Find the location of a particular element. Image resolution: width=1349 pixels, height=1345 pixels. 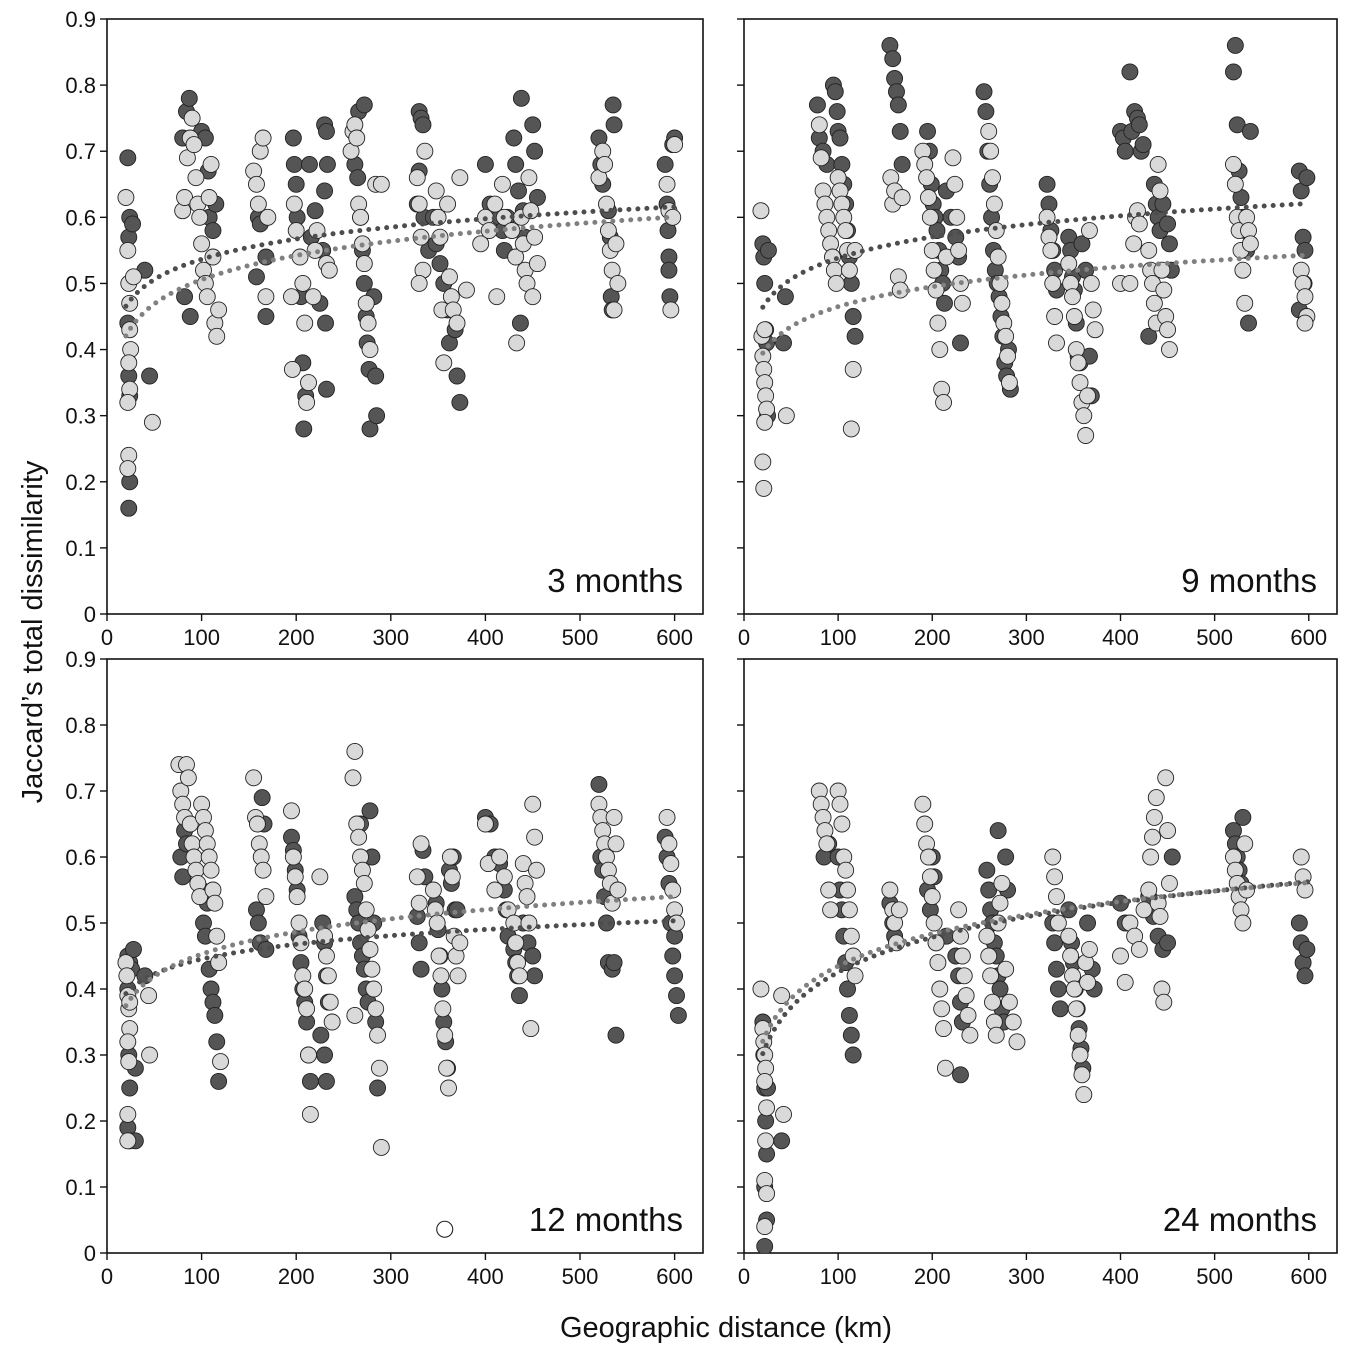

data-layer is located at coordinates (402, 949).